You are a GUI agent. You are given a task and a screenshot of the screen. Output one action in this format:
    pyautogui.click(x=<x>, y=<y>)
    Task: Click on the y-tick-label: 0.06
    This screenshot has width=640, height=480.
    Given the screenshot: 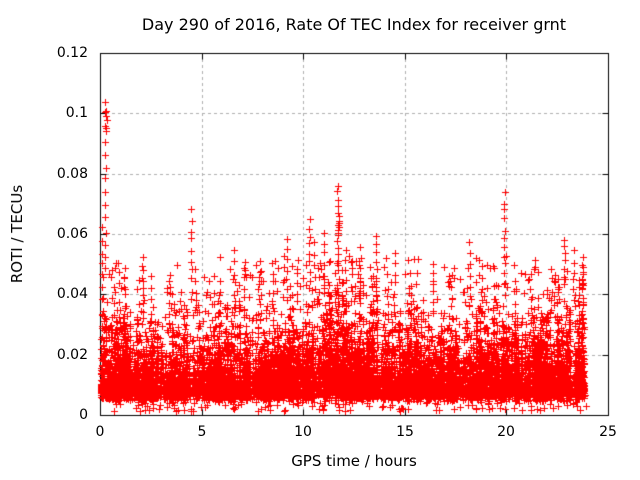 What is the action you would take?
    pyautogui.click(x=72, y=234)
    